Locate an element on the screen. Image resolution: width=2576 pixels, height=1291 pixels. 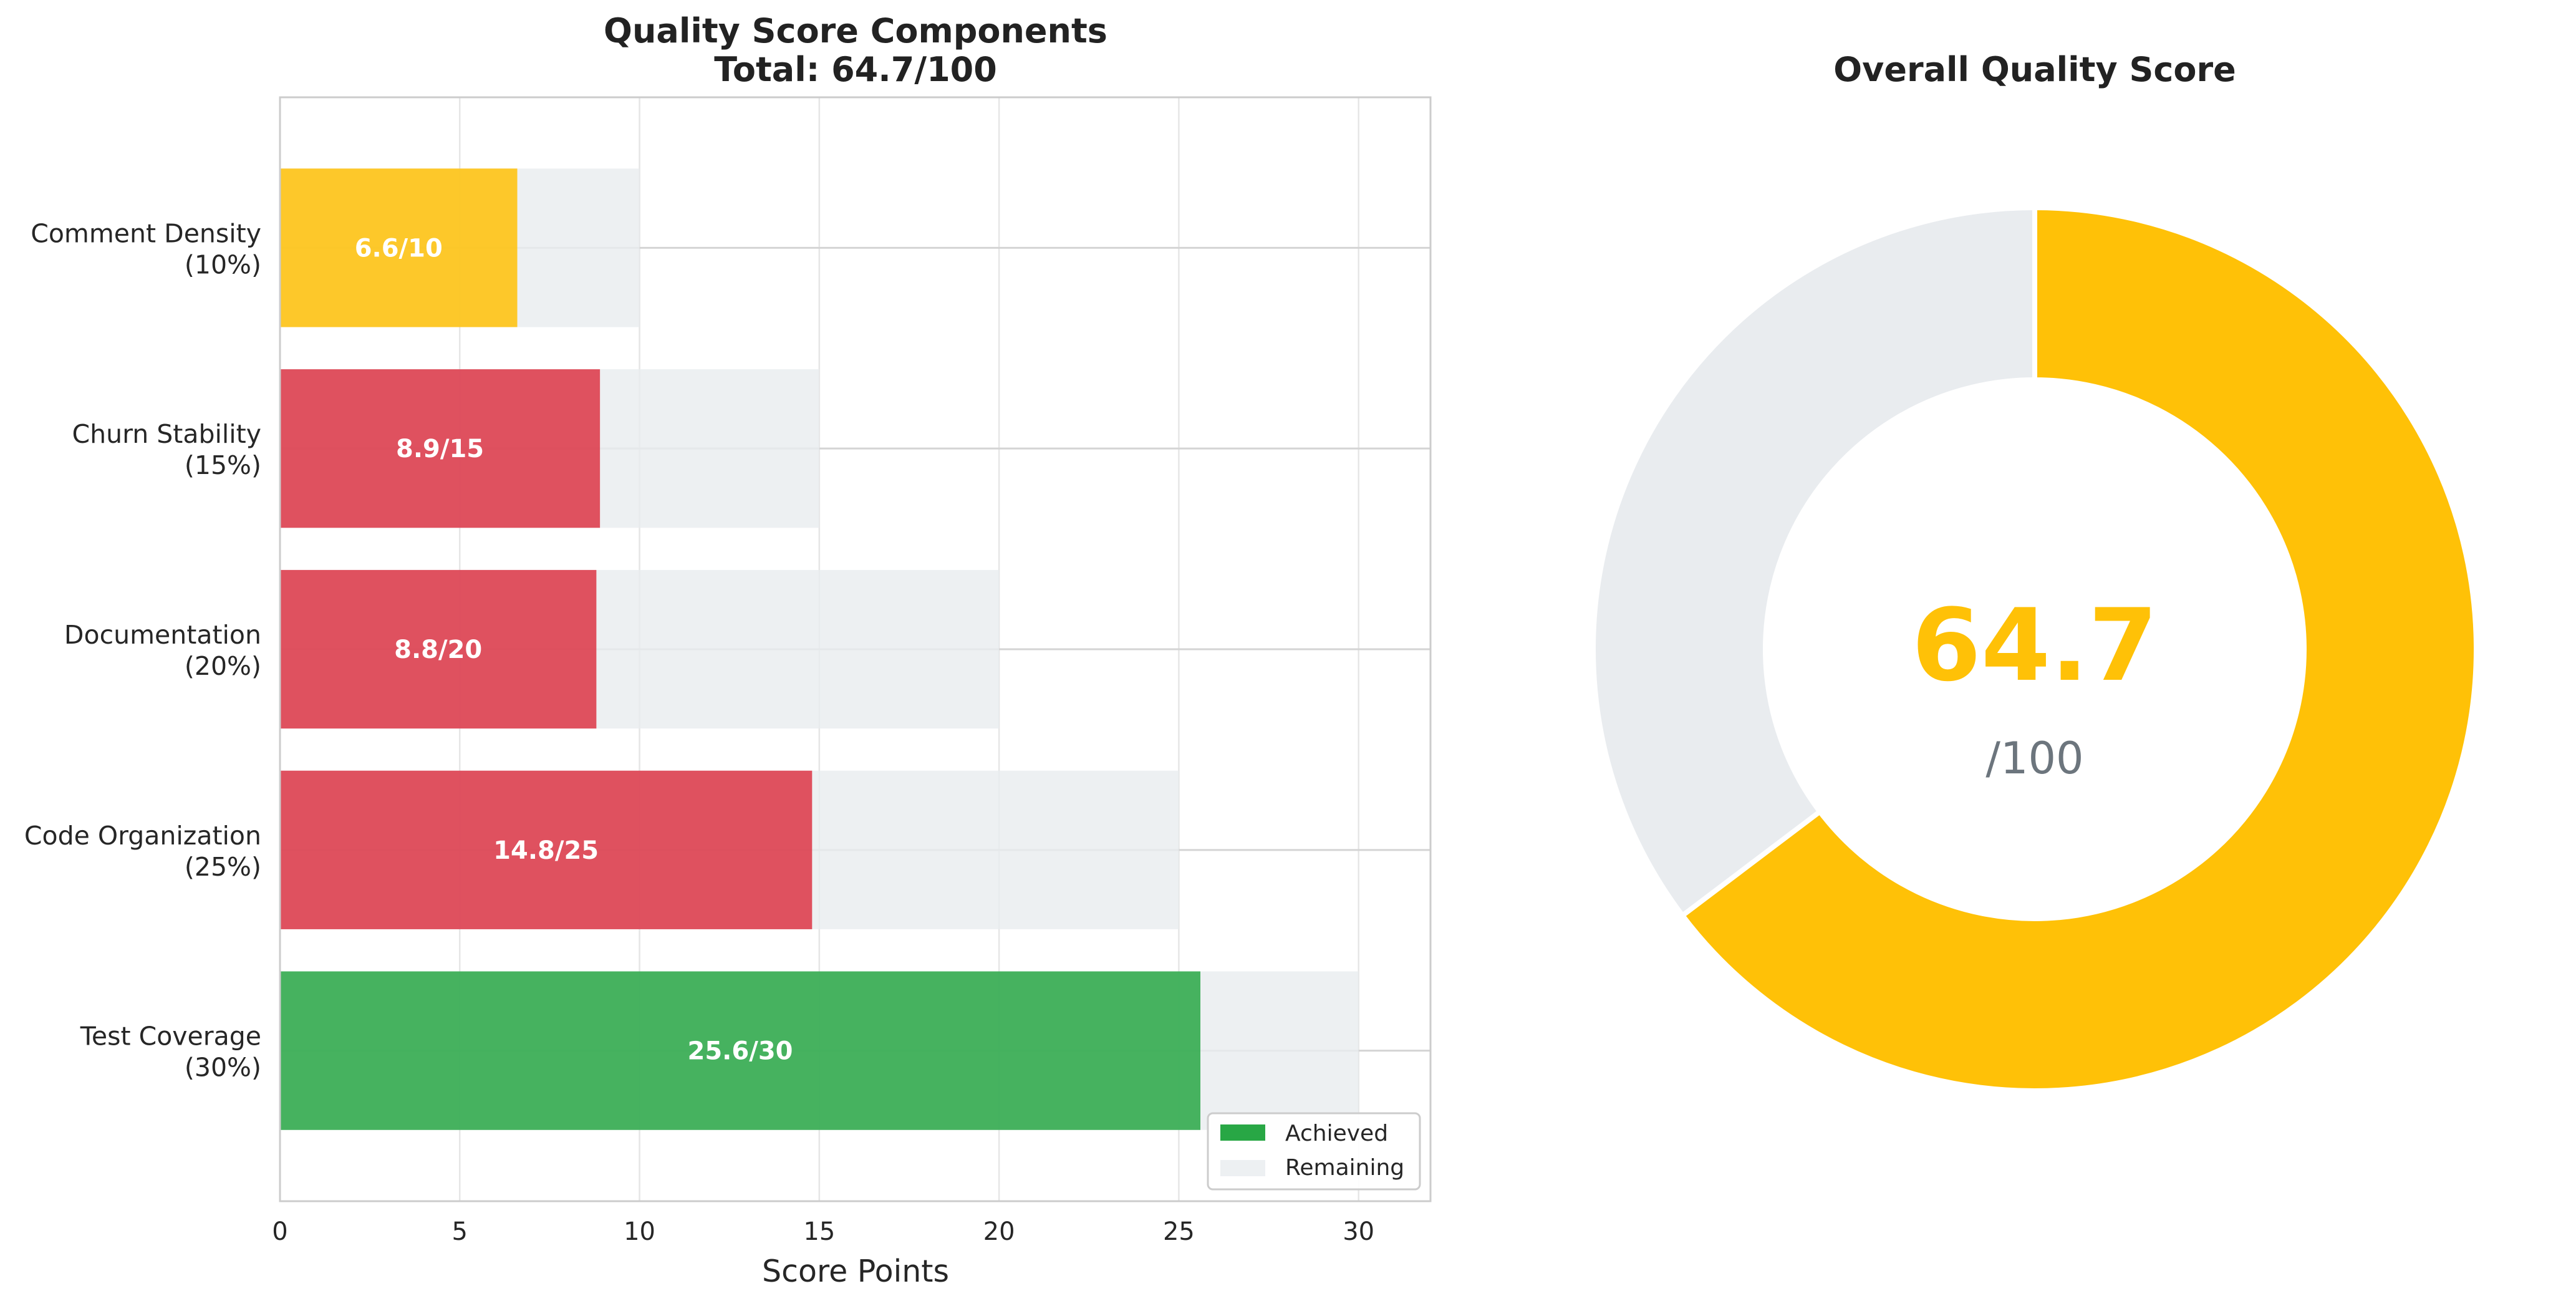
category-label: Documentation is located at coordinates (162, 635).